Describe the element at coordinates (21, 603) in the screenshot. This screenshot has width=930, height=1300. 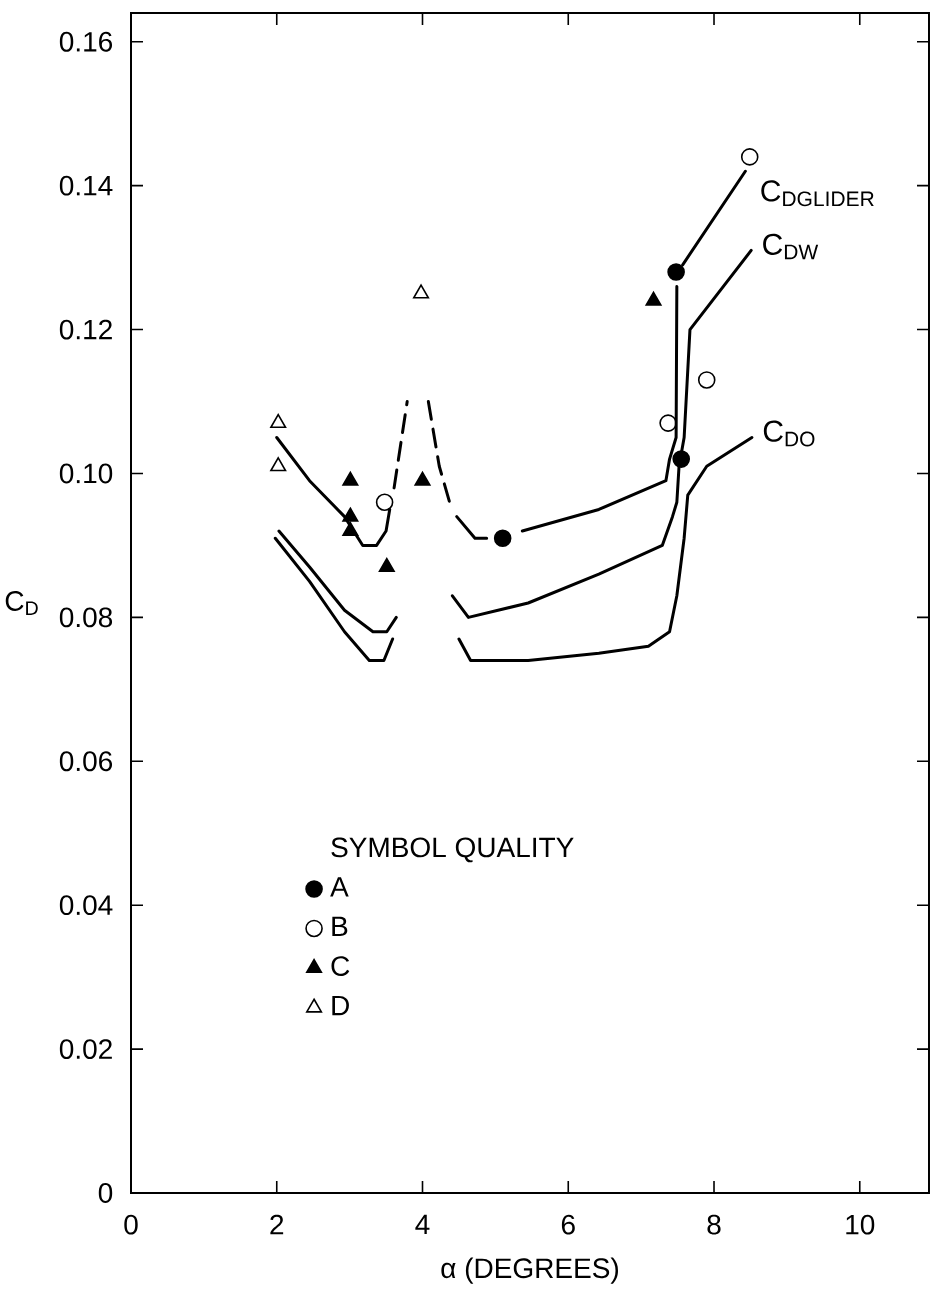
I see `y-axis-title: C$_{D}$` at that location.